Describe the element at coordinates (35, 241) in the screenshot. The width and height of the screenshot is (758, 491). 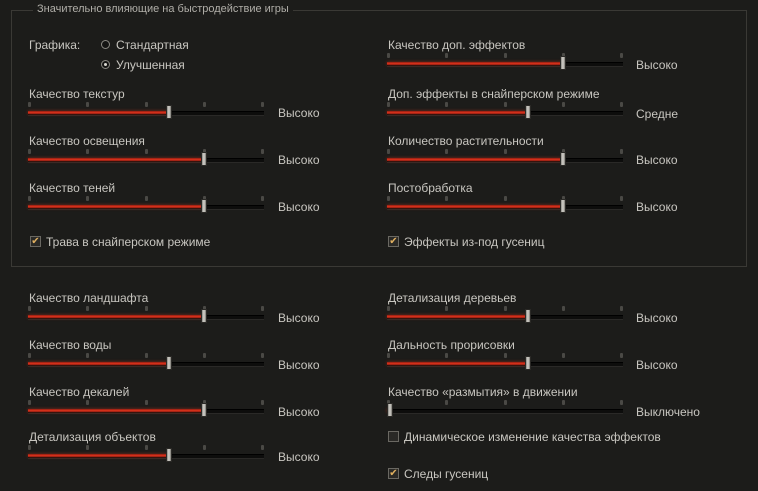
I see `sniper-grass-checkbox: ✔` at that location.